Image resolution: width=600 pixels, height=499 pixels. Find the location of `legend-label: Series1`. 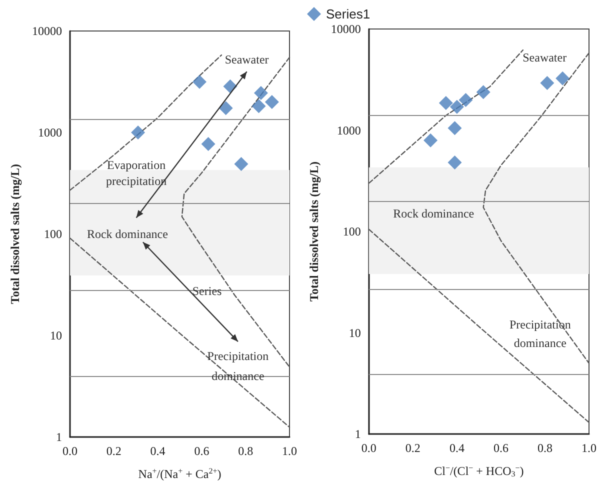

legend-label: Series1 is located at coordinates (348, 14).